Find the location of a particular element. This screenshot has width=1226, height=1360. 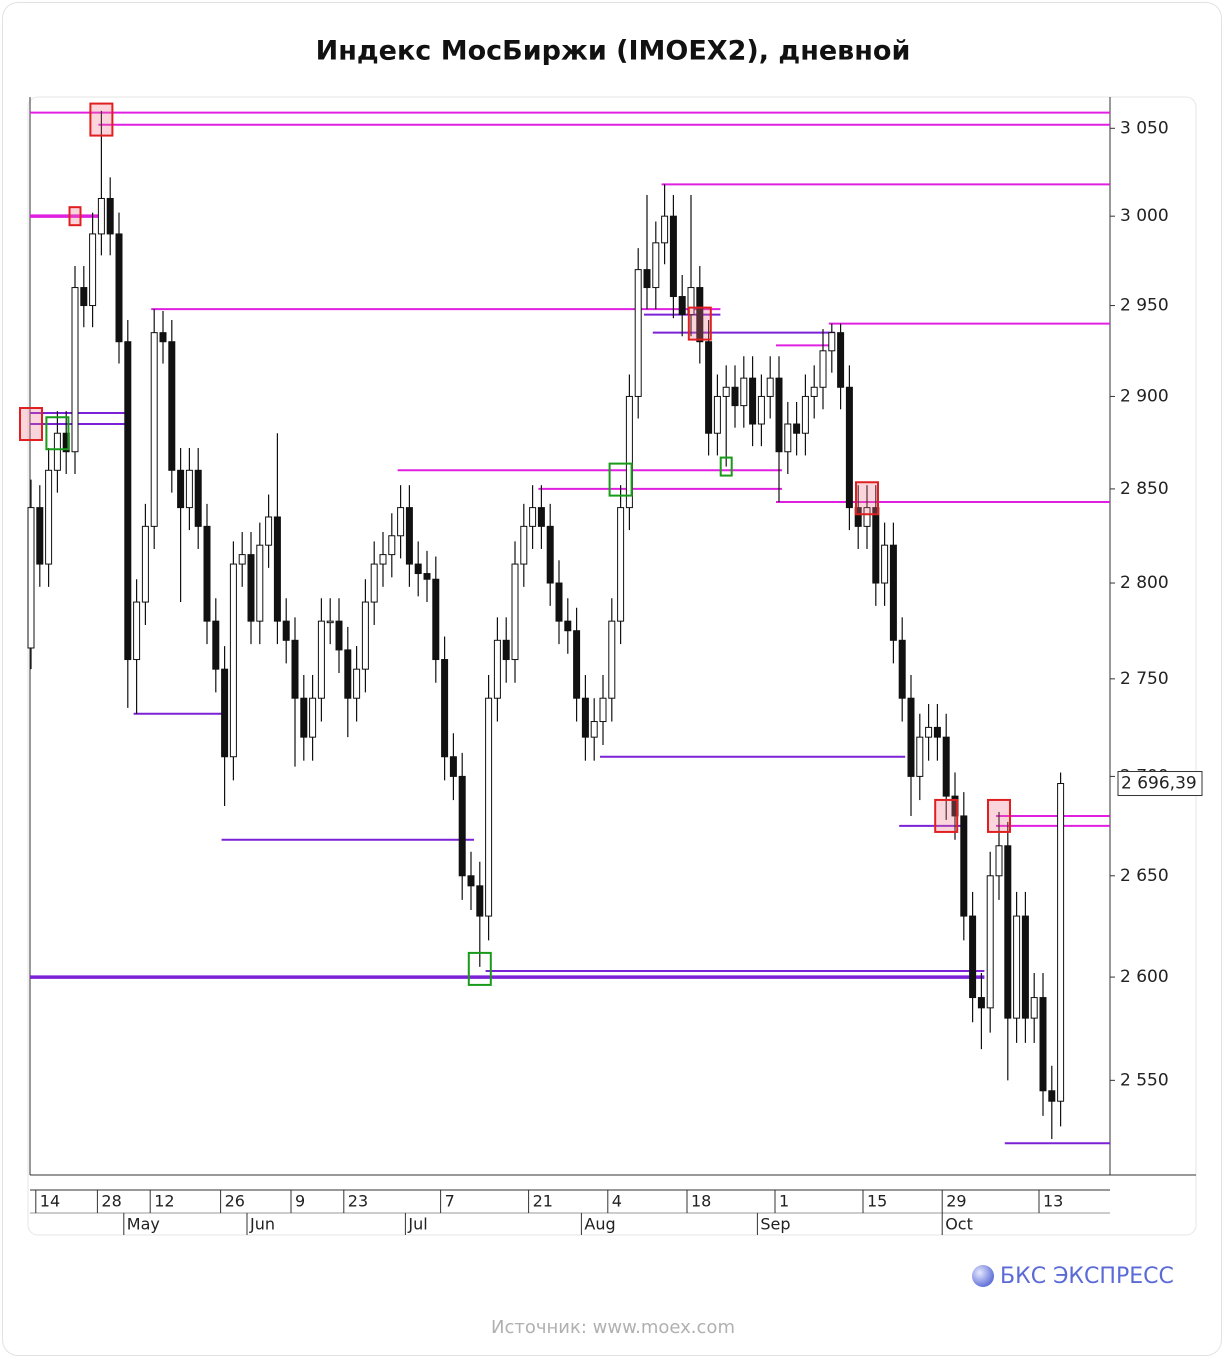

month-label: Jul is located at coordinates (417, 1224).